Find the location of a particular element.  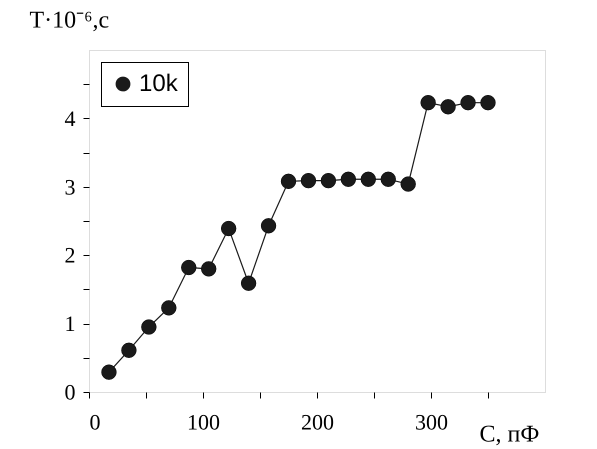

legend-label: 10k is located at coordinates (159, 83).